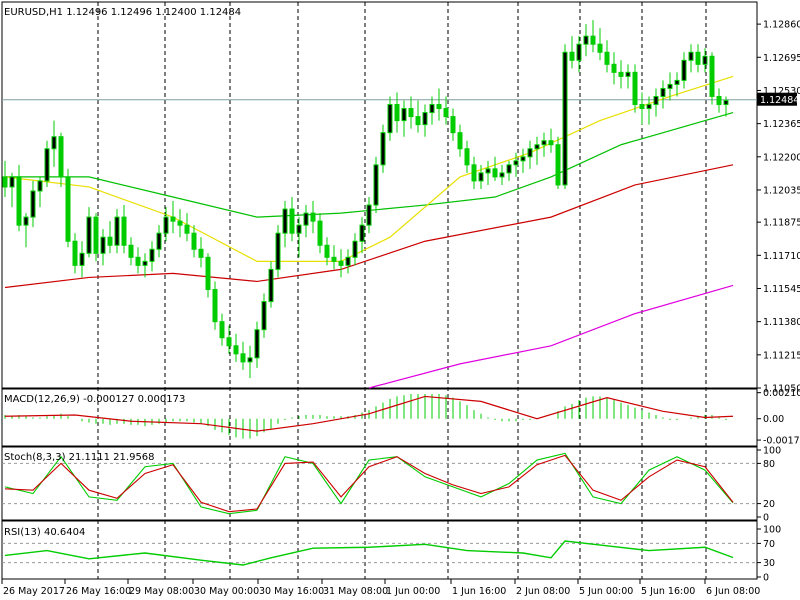 This screenshot has height=600, width=800. What do you see at coordinates (781, 289) in the screenshot?
I see `price-axis-tick-label: 1.11545` at bounding box center [781, 289].